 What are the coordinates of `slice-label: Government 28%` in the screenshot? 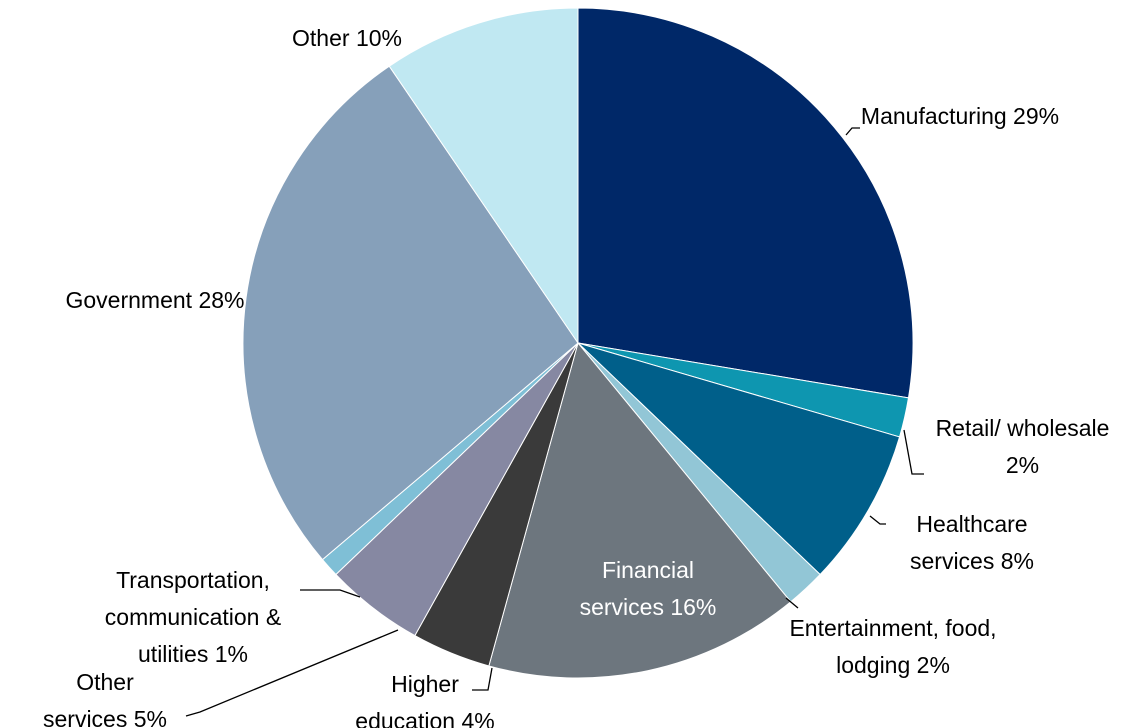 It's located at (155, 300).